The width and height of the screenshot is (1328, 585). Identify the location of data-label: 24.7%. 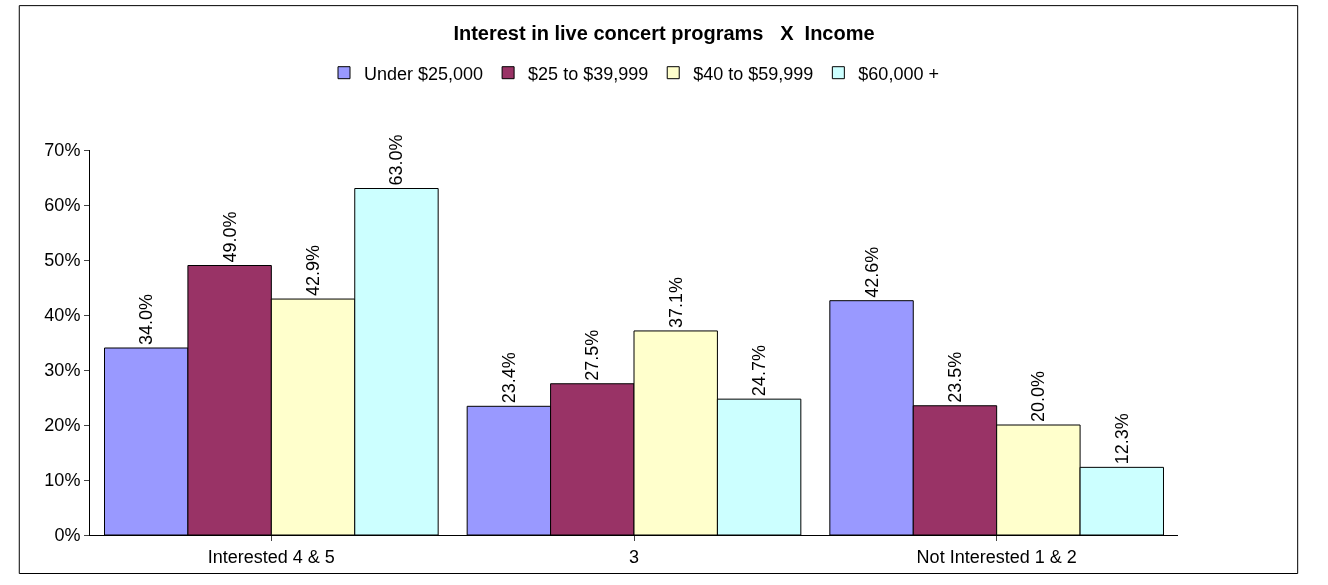
(759, 371).